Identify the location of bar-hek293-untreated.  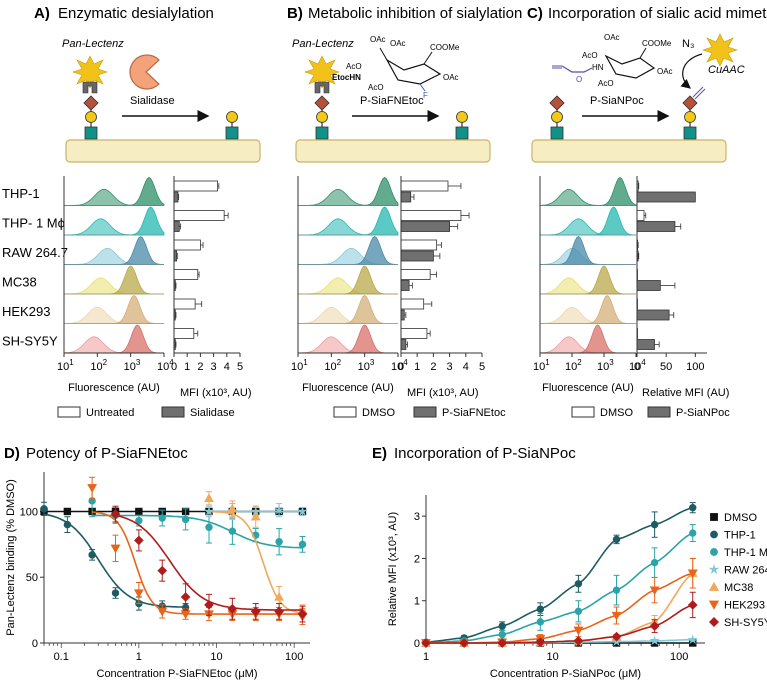
(184, 304).